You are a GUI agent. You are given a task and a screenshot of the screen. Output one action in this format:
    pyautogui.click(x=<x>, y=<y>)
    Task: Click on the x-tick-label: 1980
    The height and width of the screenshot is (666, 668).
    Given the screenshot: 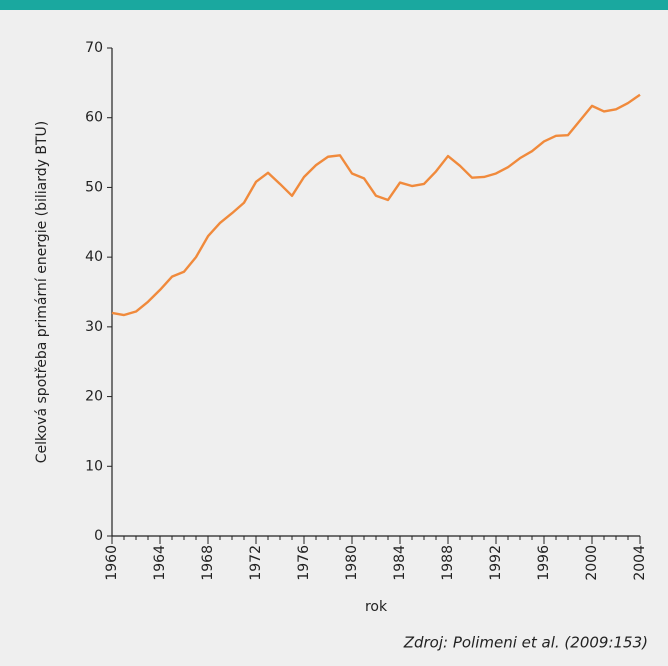 What is the action you would take?
    pyautogui.click(x=352, y=563)
    